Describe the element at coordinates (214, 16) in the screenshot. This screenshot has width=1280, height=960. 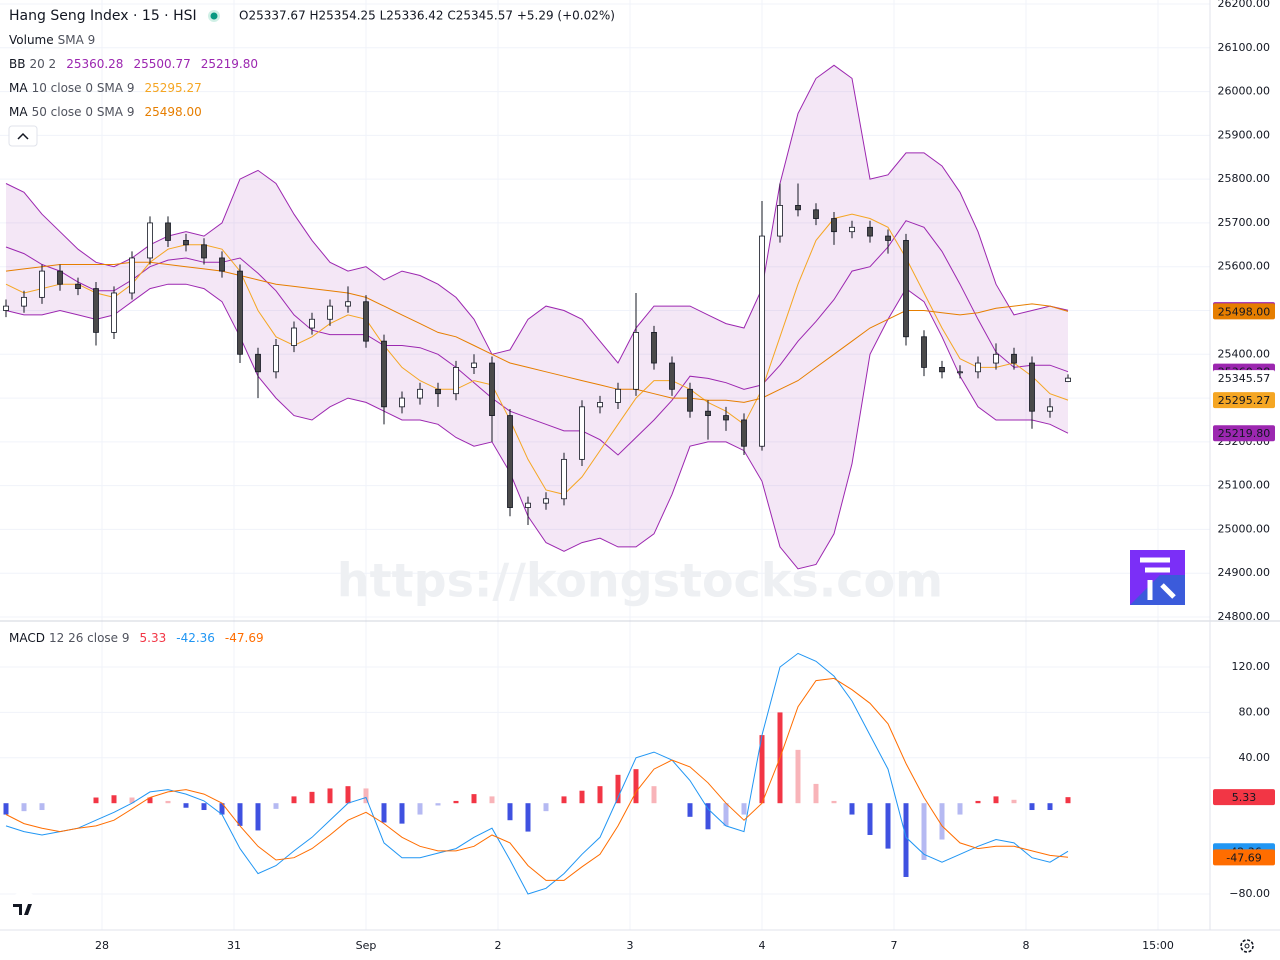
I see `market-status-dot` at that location.